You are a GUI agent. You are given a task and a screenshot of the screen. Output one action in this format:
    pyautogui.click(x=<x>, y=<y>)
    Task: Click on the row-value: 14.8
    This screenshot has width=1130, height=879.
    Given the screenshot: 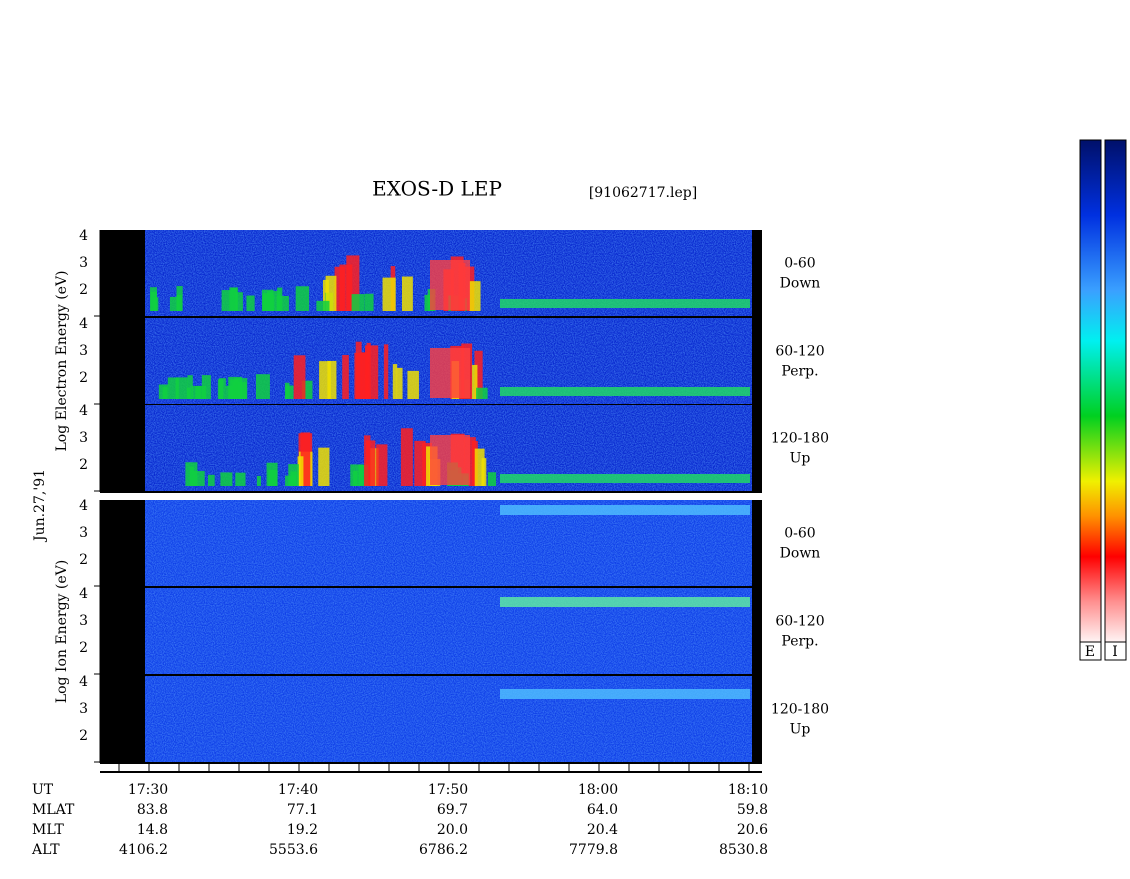 What is the action you would take?
    pyautogui.click(x=152, y=830)
    